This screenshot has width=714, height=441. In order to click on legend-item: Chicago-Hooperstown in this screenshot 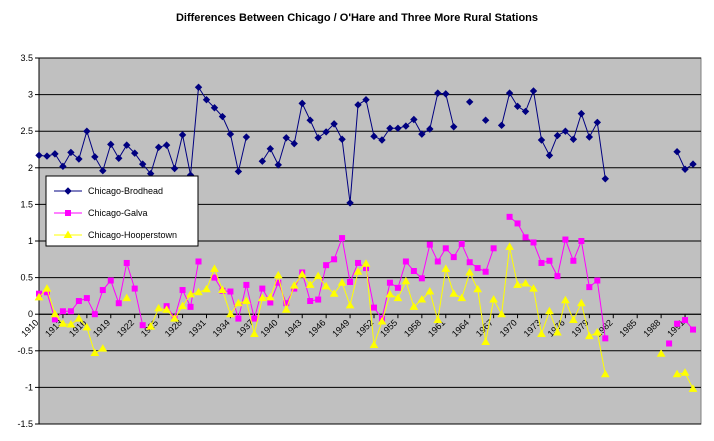, I will do `click(115, 235)`.